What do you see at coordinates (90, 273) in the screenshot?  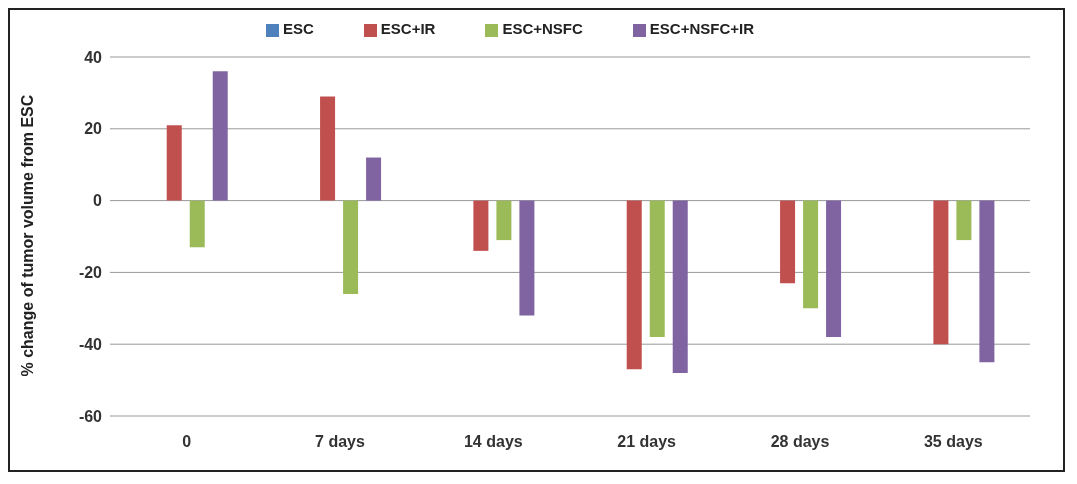 I see `y-tick-label: -20` at bounding box center [90, 273].